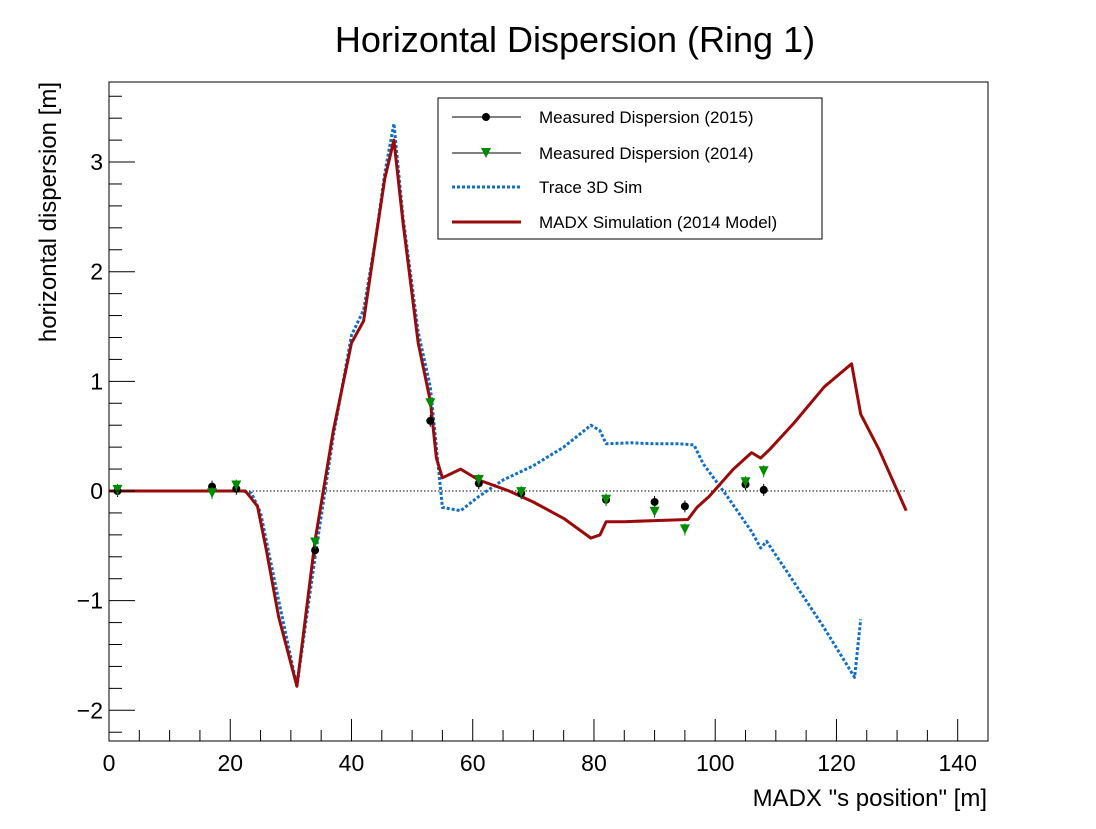 This screenshot has height=829, width=1096. I want to click on y-tick-label: 2, so click(96, 272).